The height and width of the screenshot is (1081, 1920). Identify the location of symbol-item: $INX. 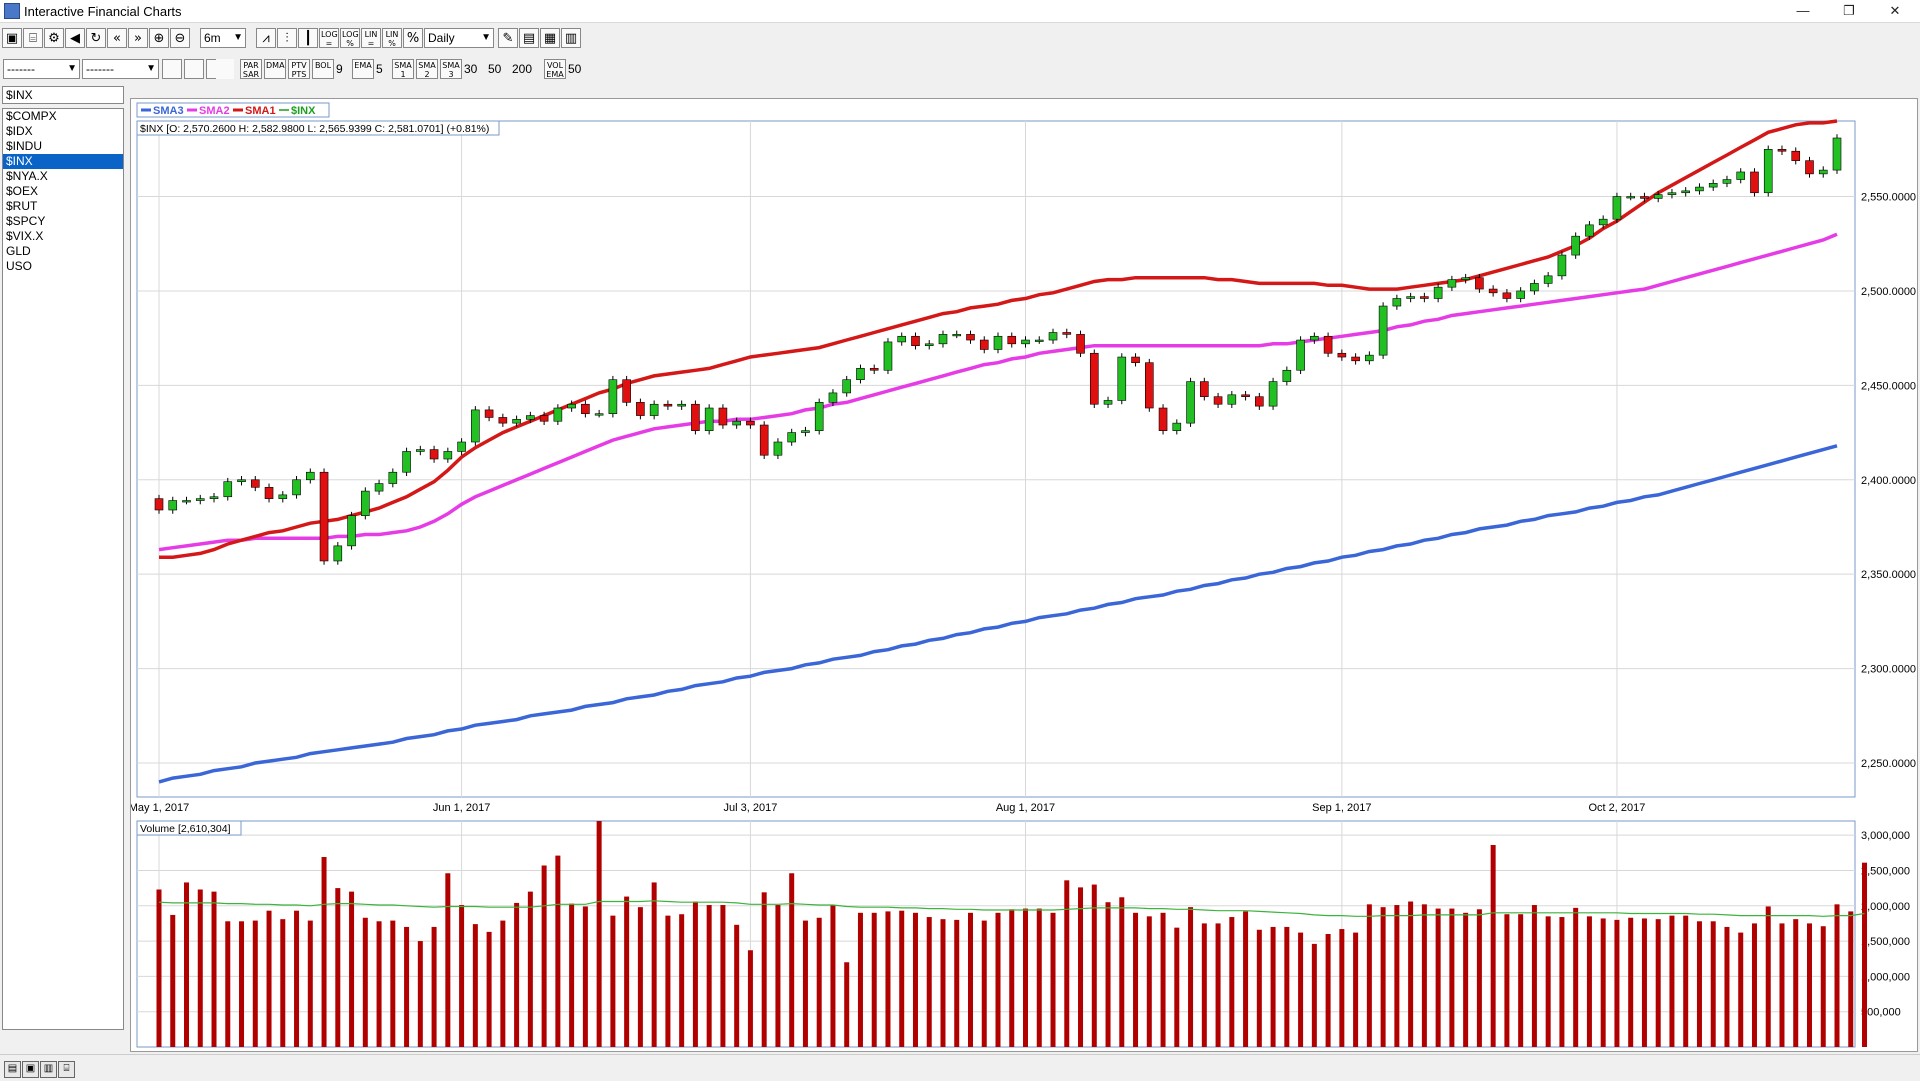
(63, 161).